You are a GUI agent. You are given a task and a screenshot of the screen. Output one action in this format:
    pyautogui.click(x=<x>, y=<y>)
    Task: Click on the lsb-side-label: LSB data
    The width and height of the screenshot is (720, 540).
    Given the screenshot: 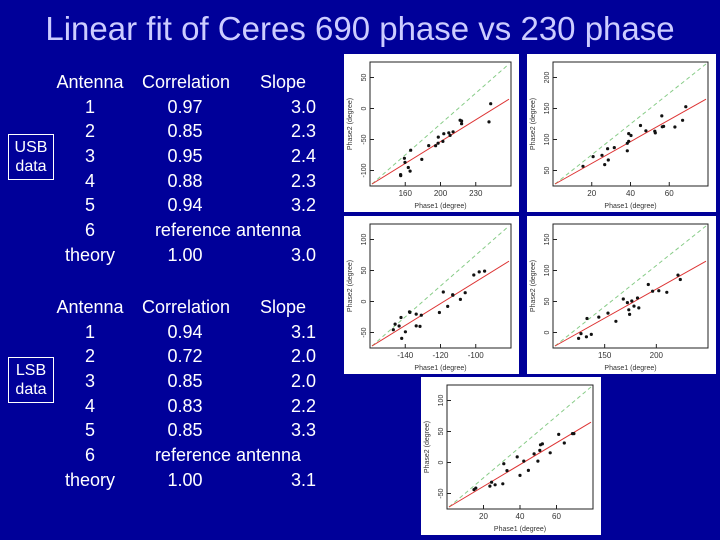 What is the action you would take?
    pyautogui.click(x=31, y=380)
    